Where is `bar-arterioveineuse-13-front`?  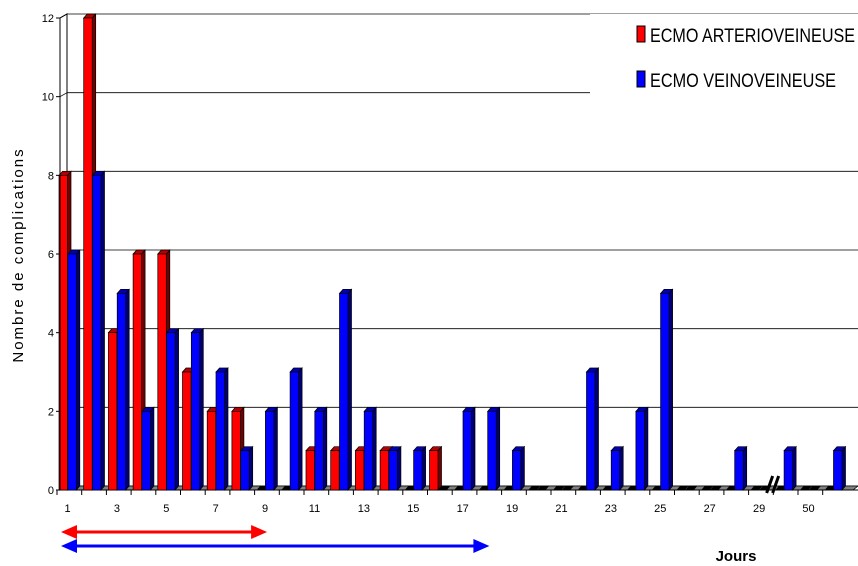
bar-arterioveineuse-13-front is located at coordinates (360, 470).